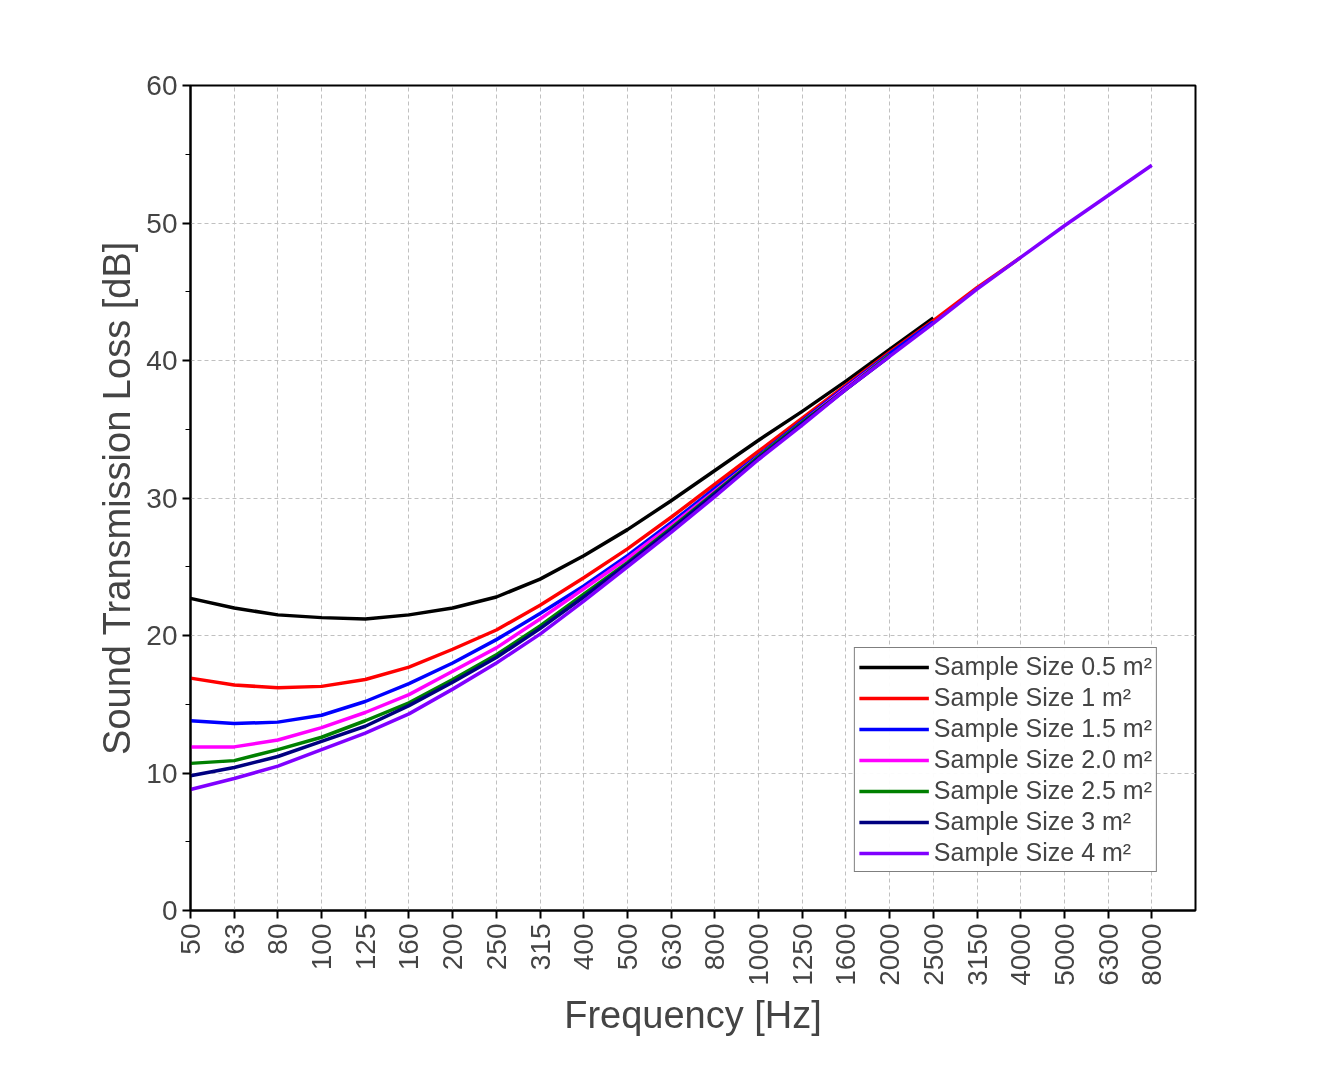  Describe the element at coordinates (162, 773) in the screenshot. I see `y-tick-label: 10` at that location.